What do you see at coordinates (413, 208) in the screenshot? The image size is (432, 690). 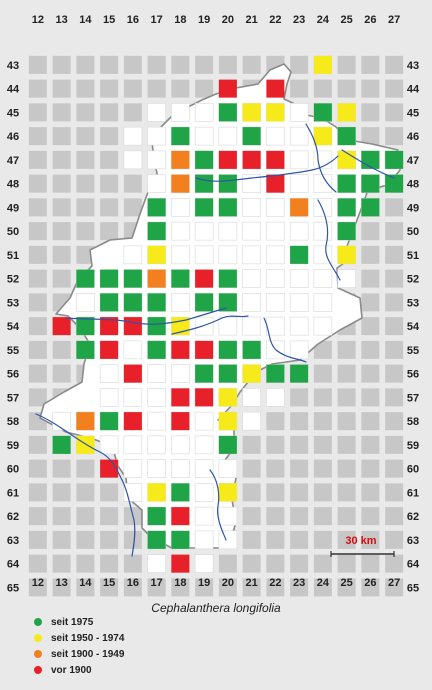 I see `y-tick-label: 49` at bounding box center [413, 208].